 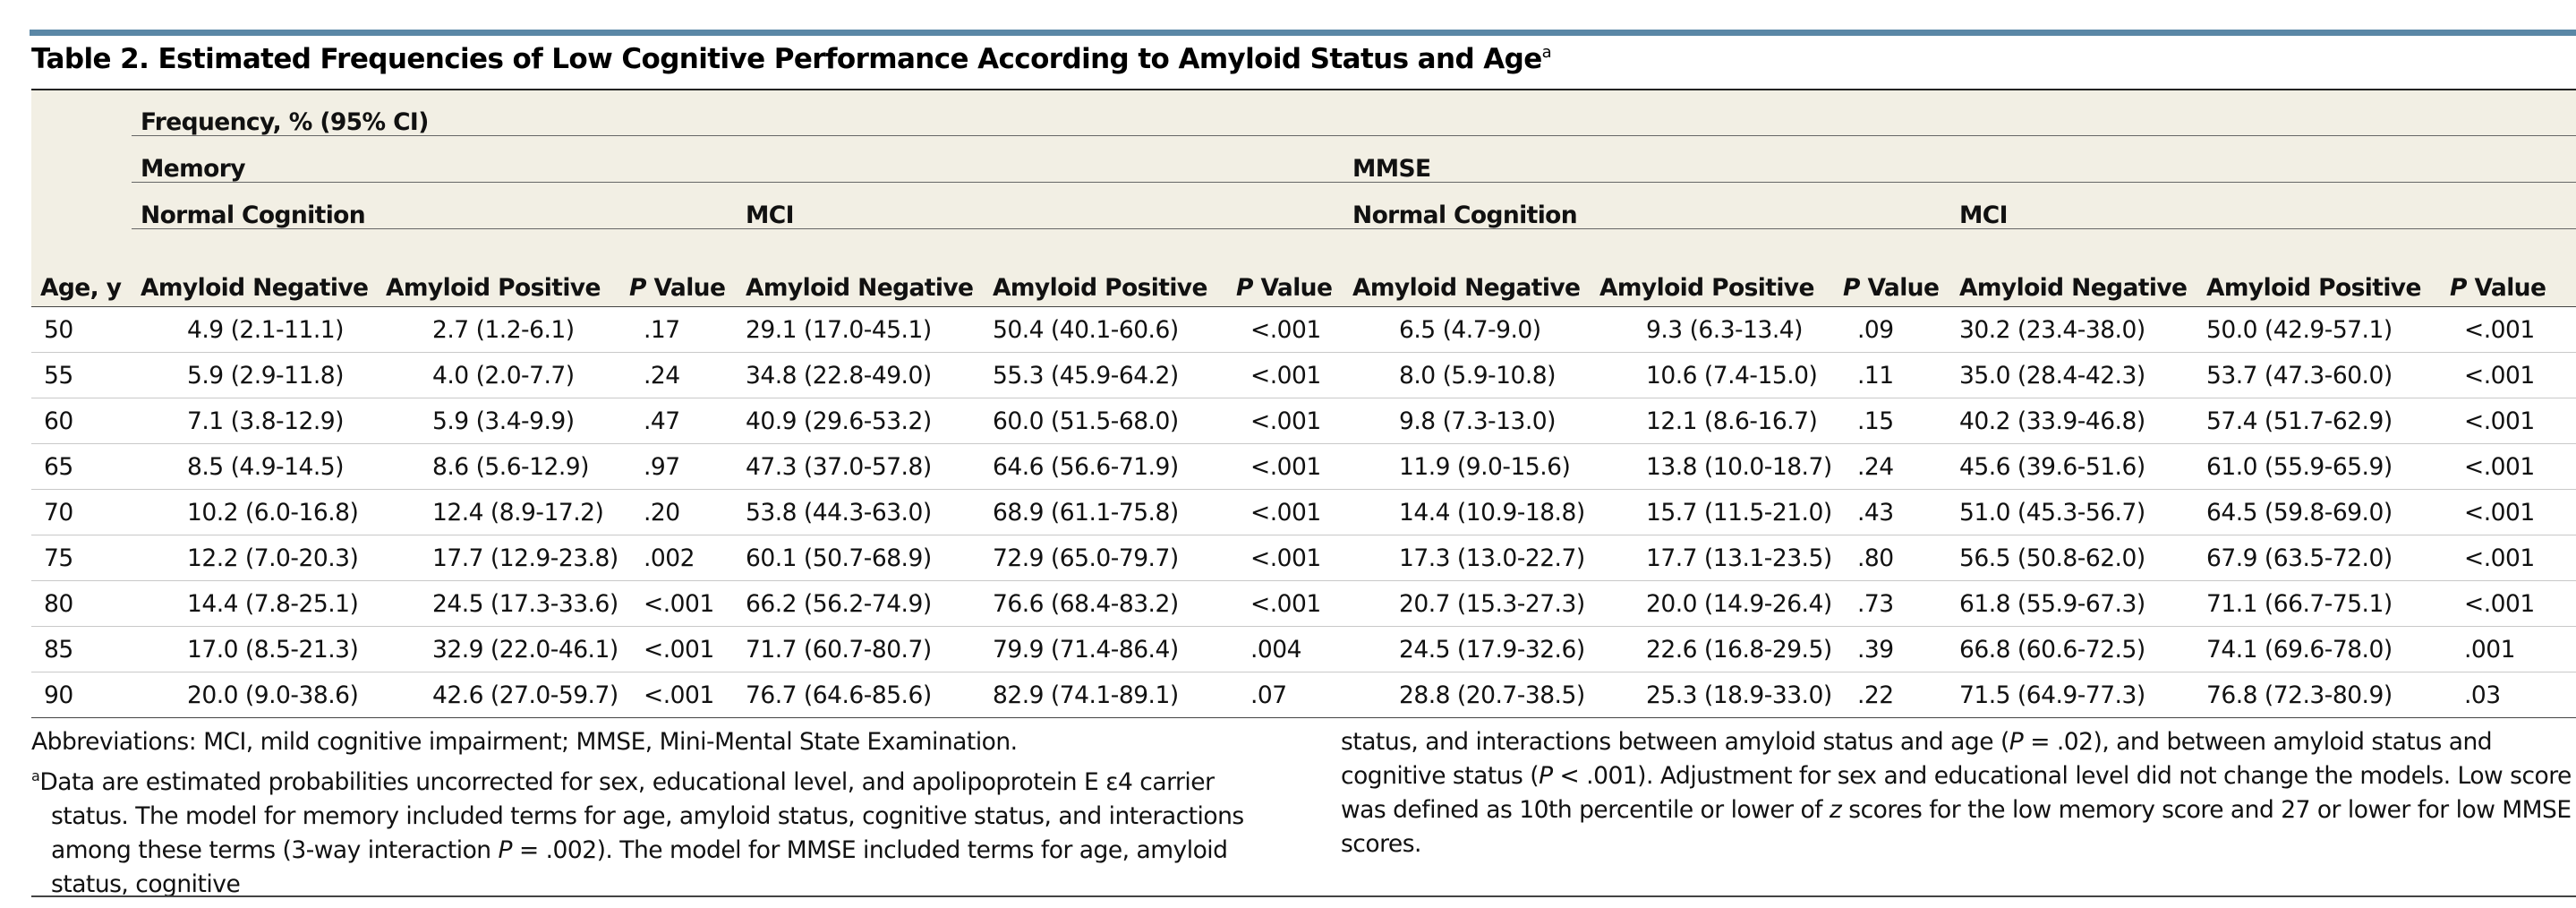 What do you see at coordinates (1467, 466) in the screenshot?
I see `frequency-cell: 11.9 (9.0-15.6)` at bounding box center [1467, 466].